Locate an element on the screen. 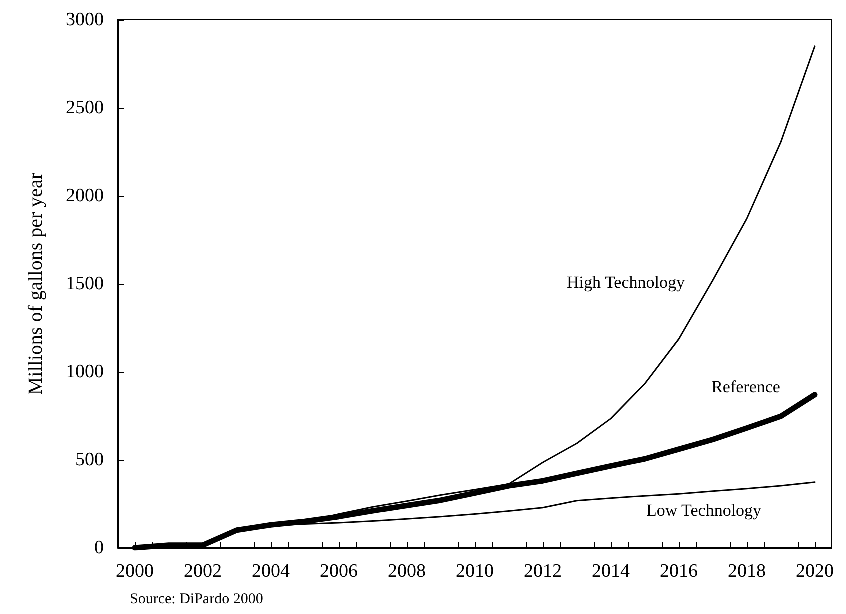 The image size is (846, 614). x-tick-label: 2008 is located at coordinates (407, 571).